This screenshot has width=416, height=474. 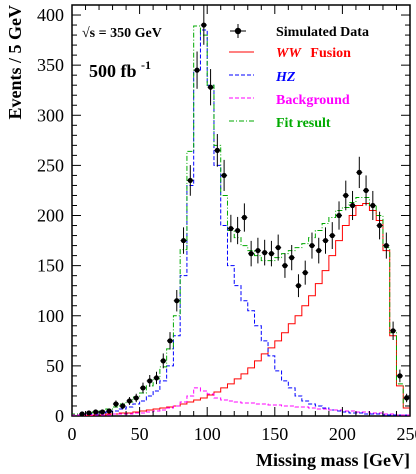 I want to click on legend-item-background: Background, so click(x=289, y=100).